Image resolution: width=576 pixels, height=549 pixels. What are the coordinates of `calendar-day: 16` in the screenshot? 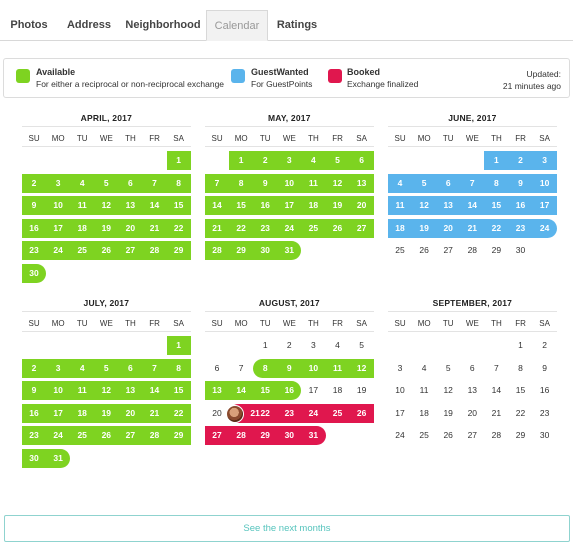 It's located at (265, 205).